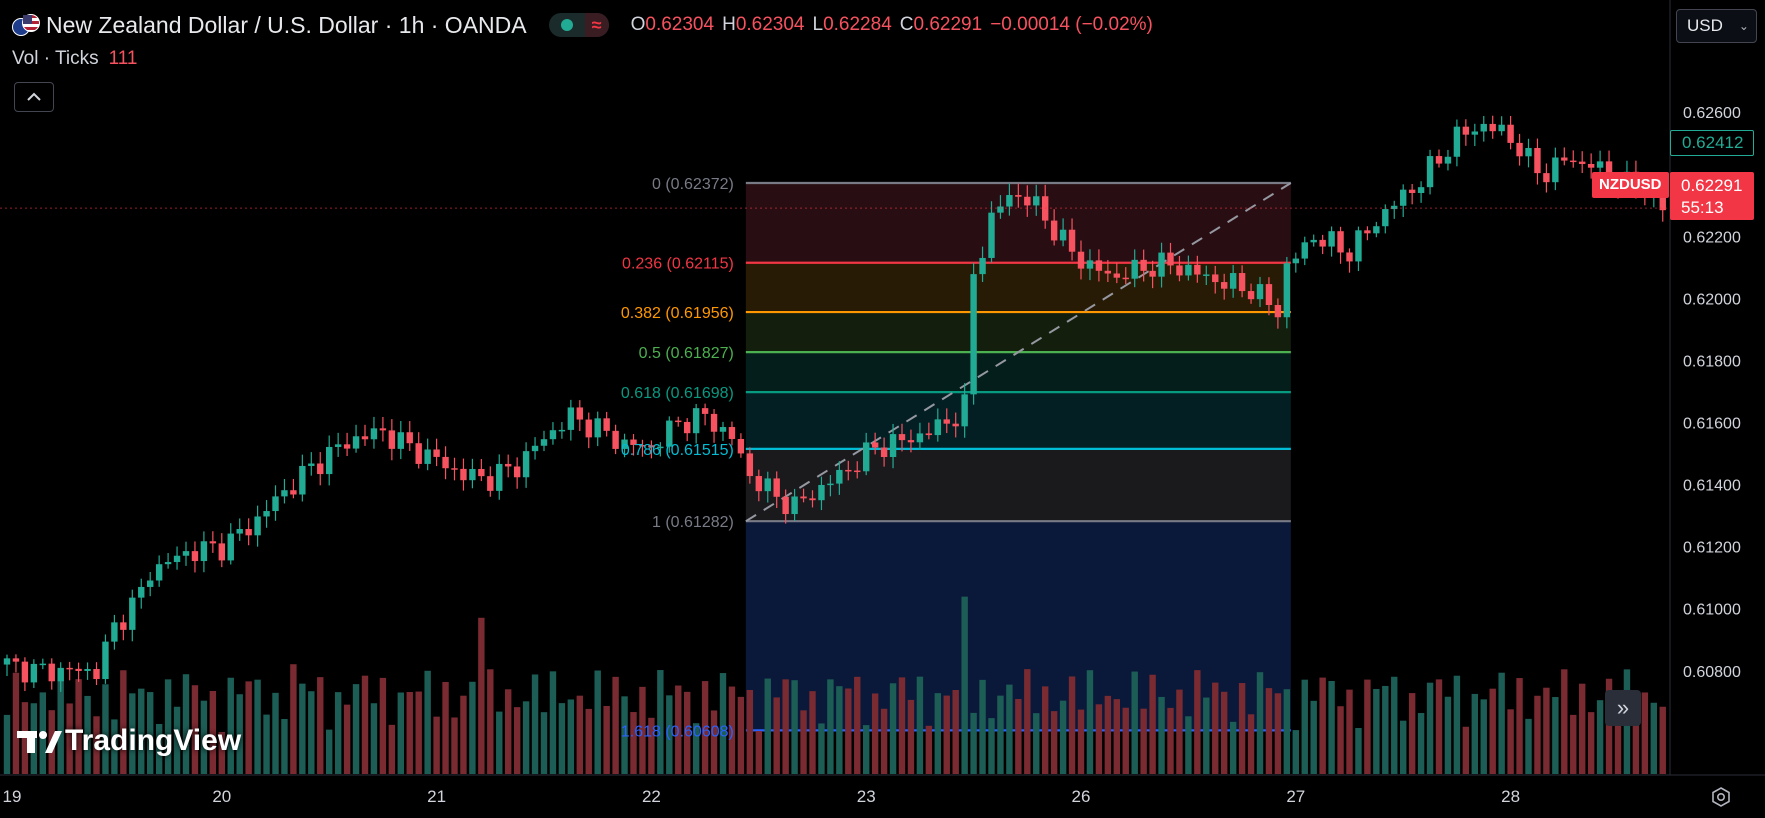 The width and height of the screenshot is (1765, 818). What do you see at coordinates (128, 741) in the screenshot?
I see `tradingview-logo: TradingView` at bounding box center [128, 741].